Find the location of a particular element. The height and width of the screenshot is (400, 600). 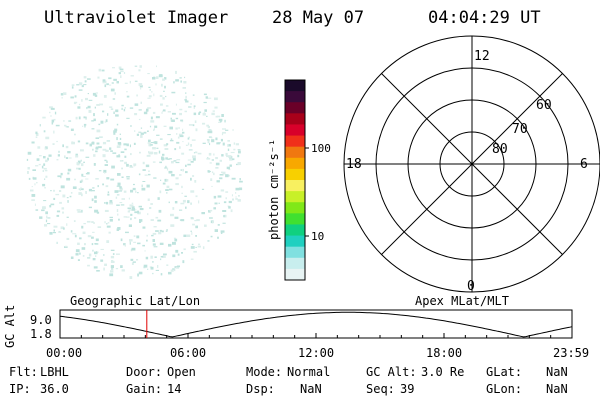

mlt-label-18: 18 is located at coordinates (354, 164).